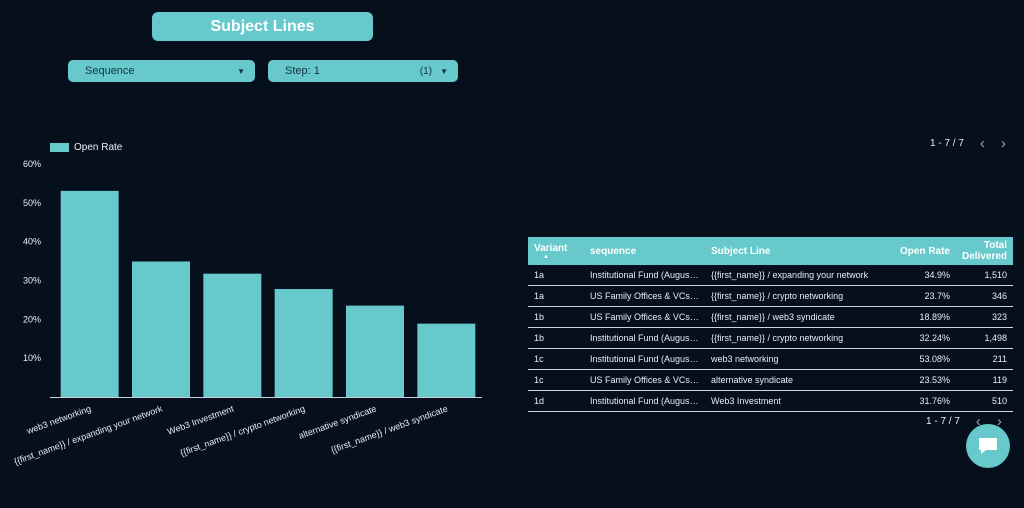 The height and width of the screenshot is (508, 1024). I want to click on page-title: Subject Lines, so click(262, 26).